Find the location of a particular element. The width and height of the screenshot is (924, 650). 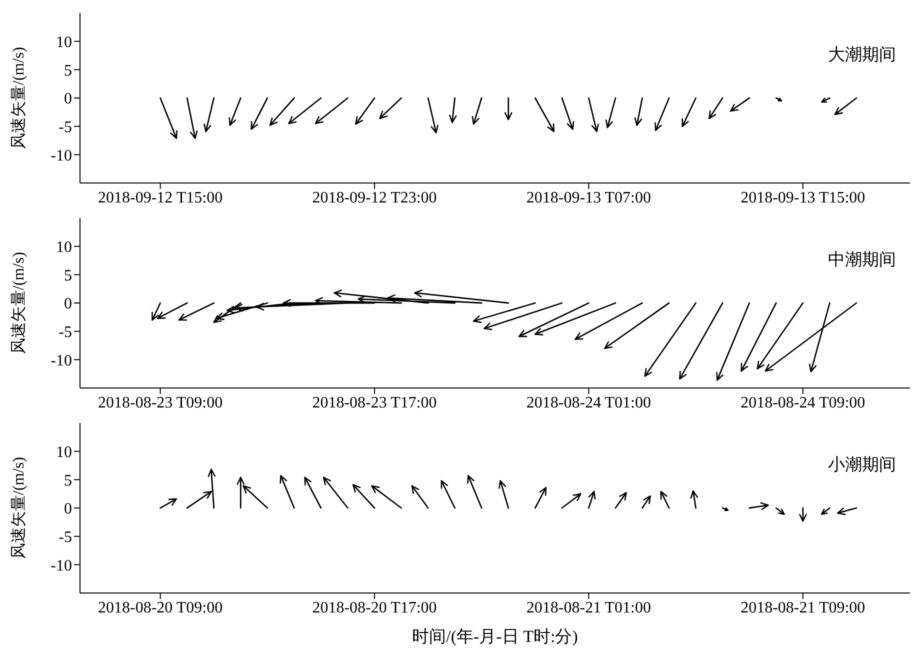

x-tick-label: 2018-08-23 T17:00 is located at coordinates (374, 403).